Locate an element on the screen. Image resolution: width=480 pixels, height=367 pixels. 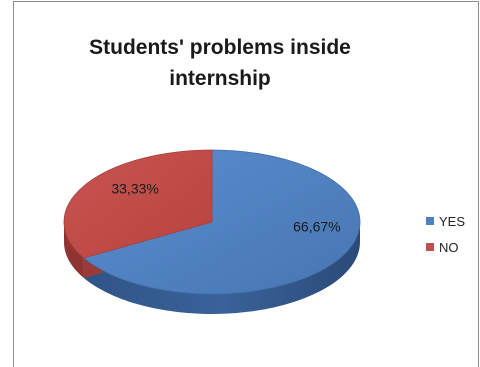
legend-label-no: NO is located at coordinates (449, 247).